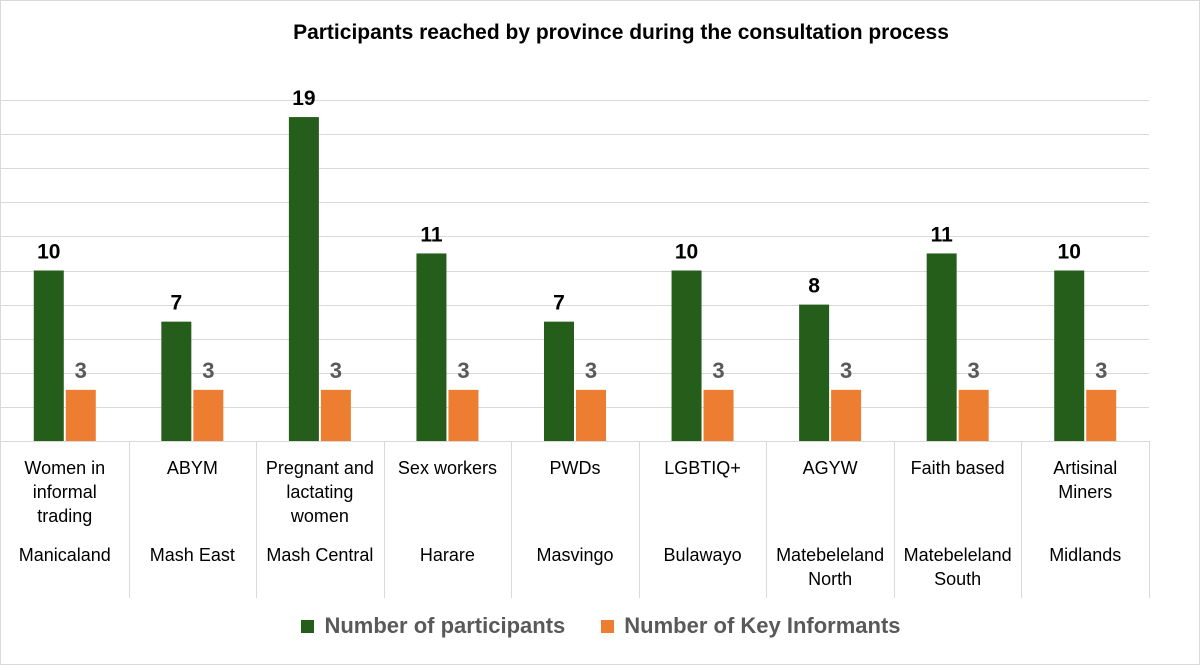 The height and width of the screenshot is (665, 1200). I want to click on category-province-label: South, so click(957, 579).